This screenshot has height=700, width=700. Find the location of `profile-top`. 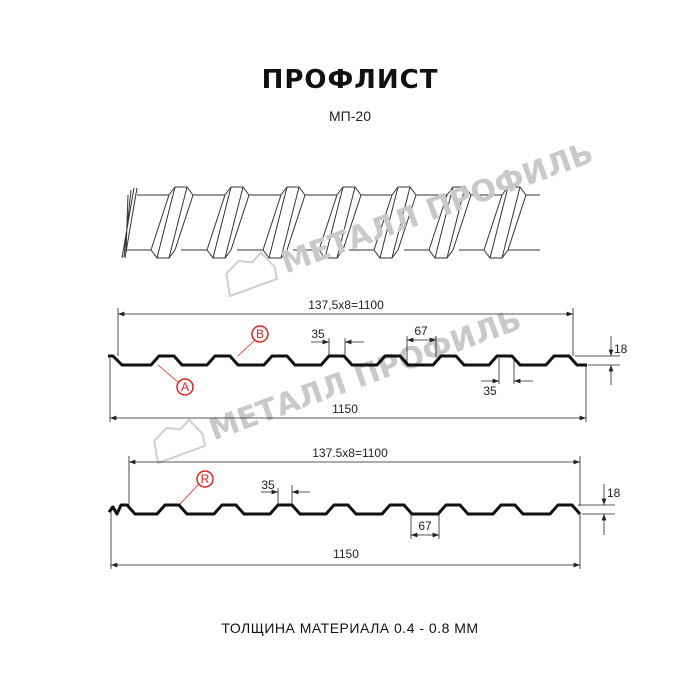

profile-top is located at coordinates (364, 365).